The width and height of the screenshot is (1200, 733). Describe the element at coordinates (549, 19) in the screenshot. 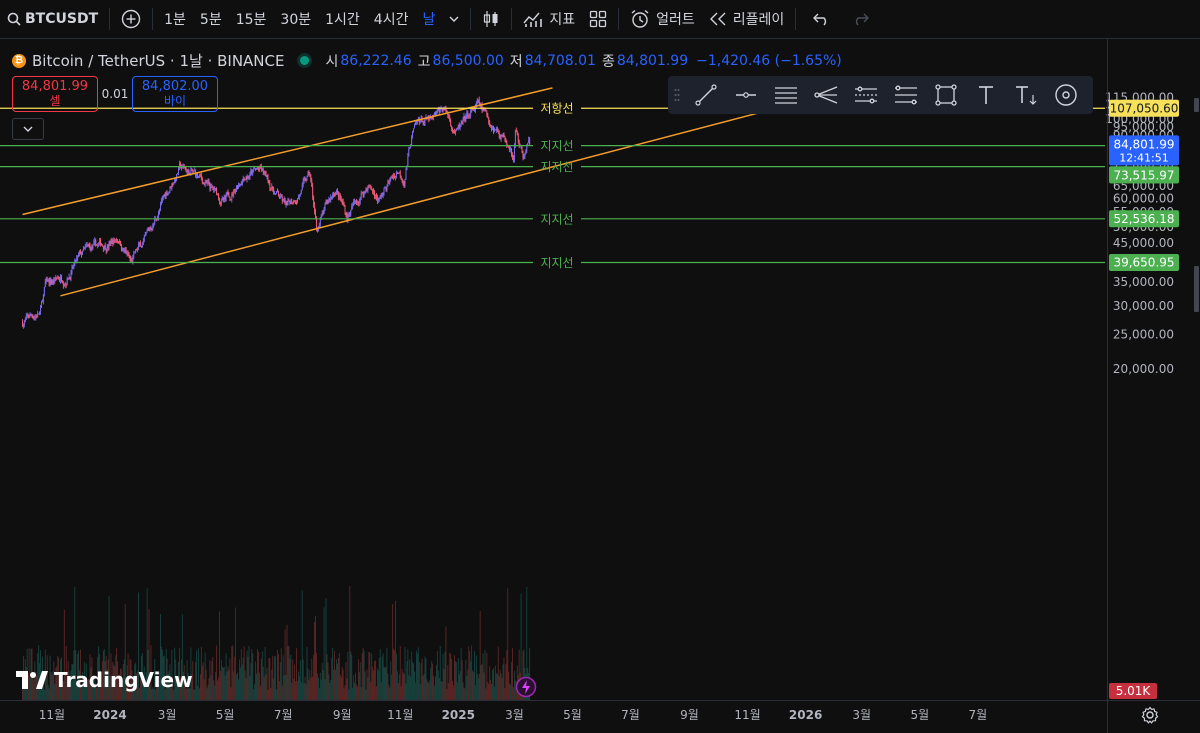

I see `indicators-button: 지표` at that location.